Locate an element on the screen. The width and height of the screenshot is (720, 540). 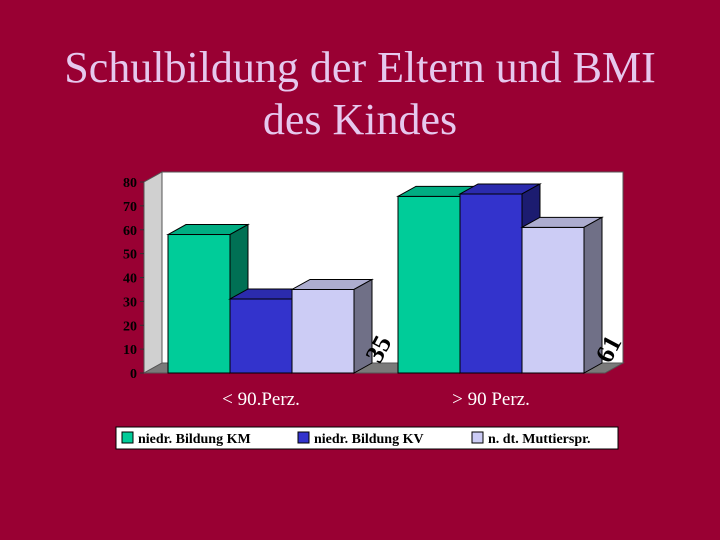
legend-label: niedr. Bildung KV is located at coordinates (369, 439).